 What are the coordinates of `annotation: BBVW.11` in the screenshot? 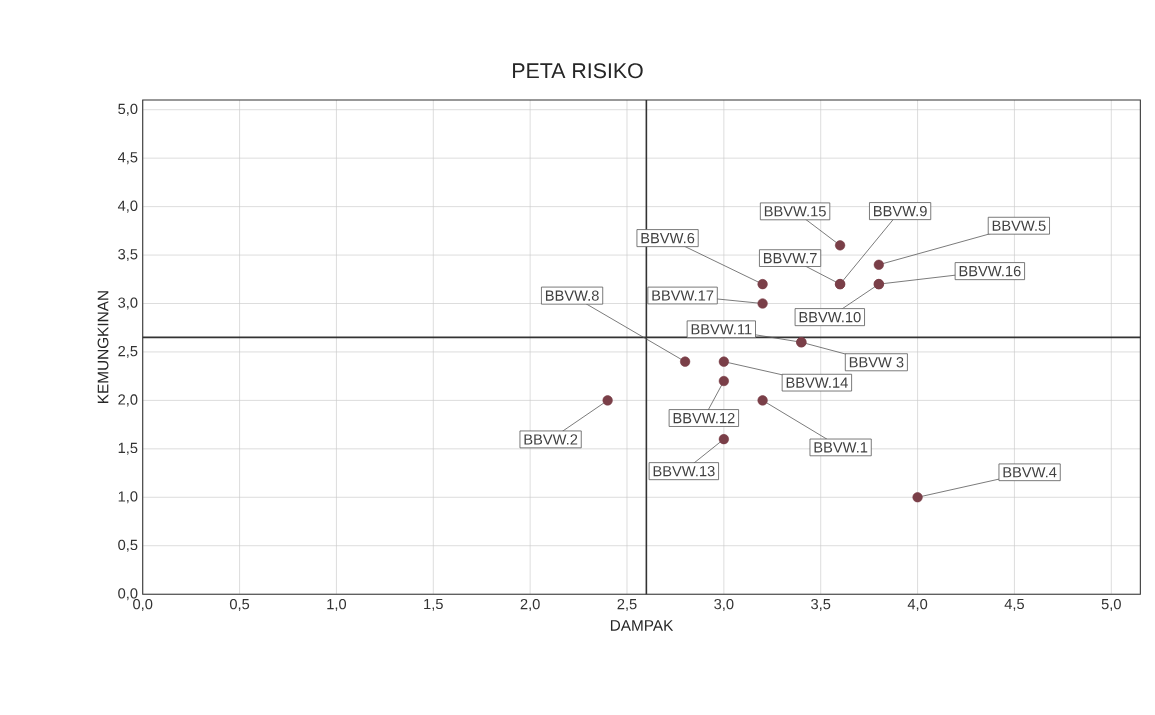 It's located at (721, 329).